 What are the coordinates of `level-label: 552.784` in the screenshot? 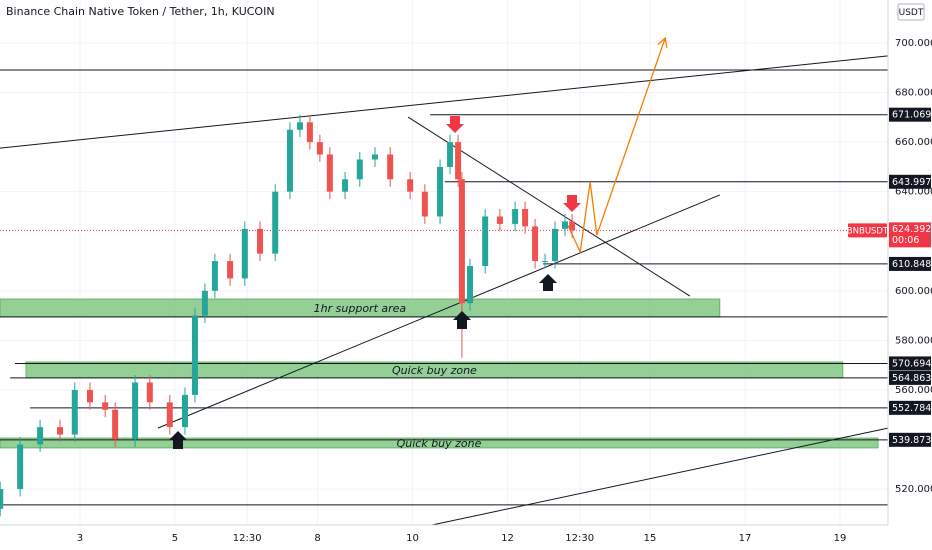 It's located at (911, 408).